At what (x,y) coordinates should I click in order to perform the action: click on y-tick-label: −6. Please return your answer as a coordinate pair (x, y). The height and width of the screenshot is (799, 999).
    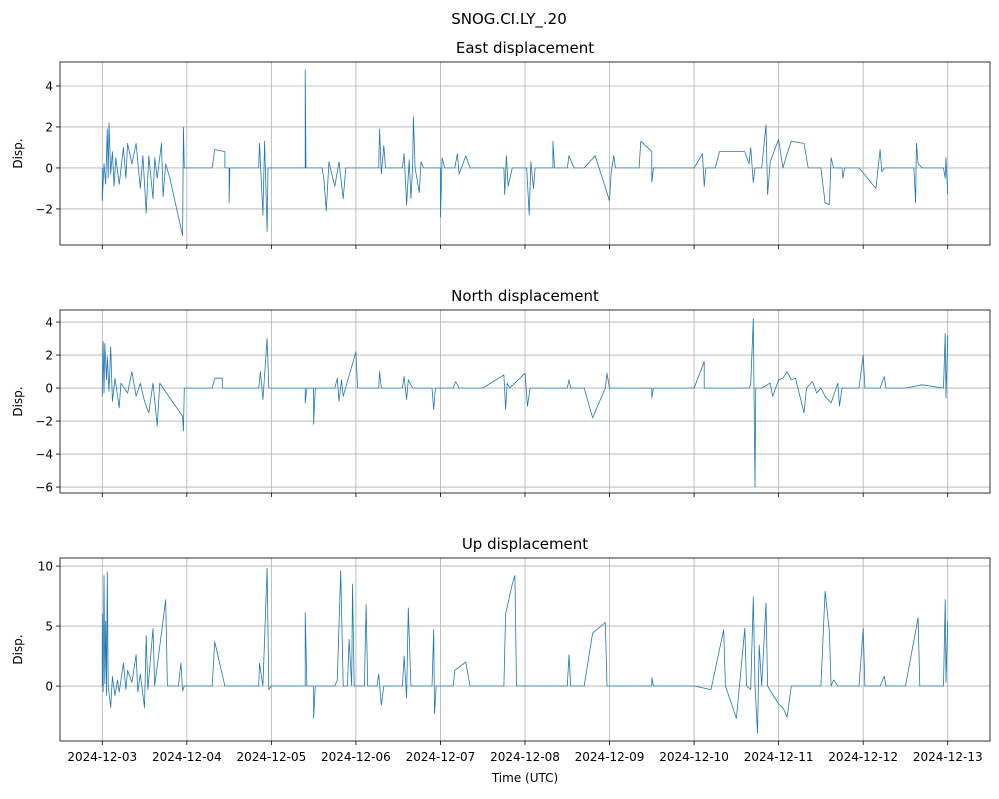
    Looking at the image, I should click on (44, 488).